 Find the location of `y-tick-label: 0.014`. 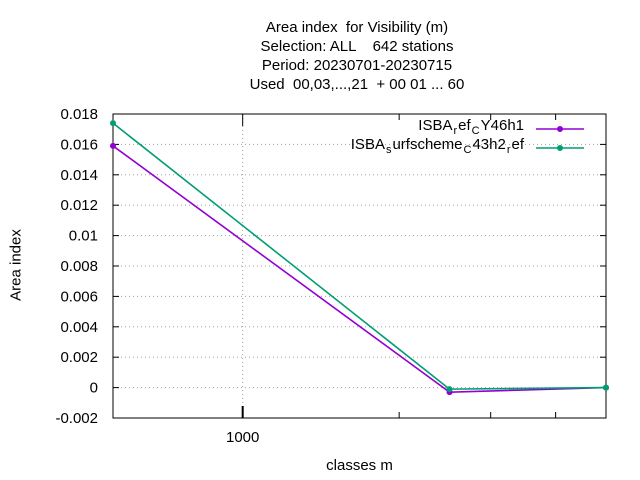

y-tick-label: 0.014 is located at coordinates (79, 175).